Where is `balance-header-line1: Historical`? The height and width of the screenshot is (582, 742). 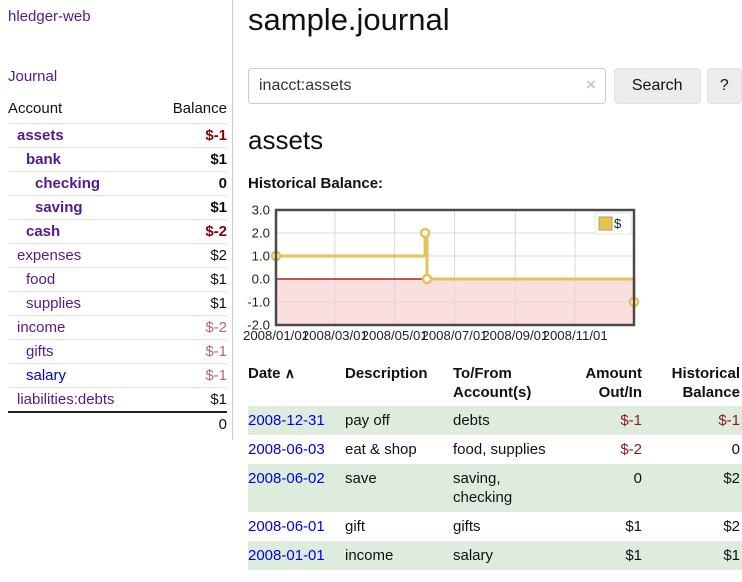
balance-header-line1: Historical is located at coordinates (705, 373).